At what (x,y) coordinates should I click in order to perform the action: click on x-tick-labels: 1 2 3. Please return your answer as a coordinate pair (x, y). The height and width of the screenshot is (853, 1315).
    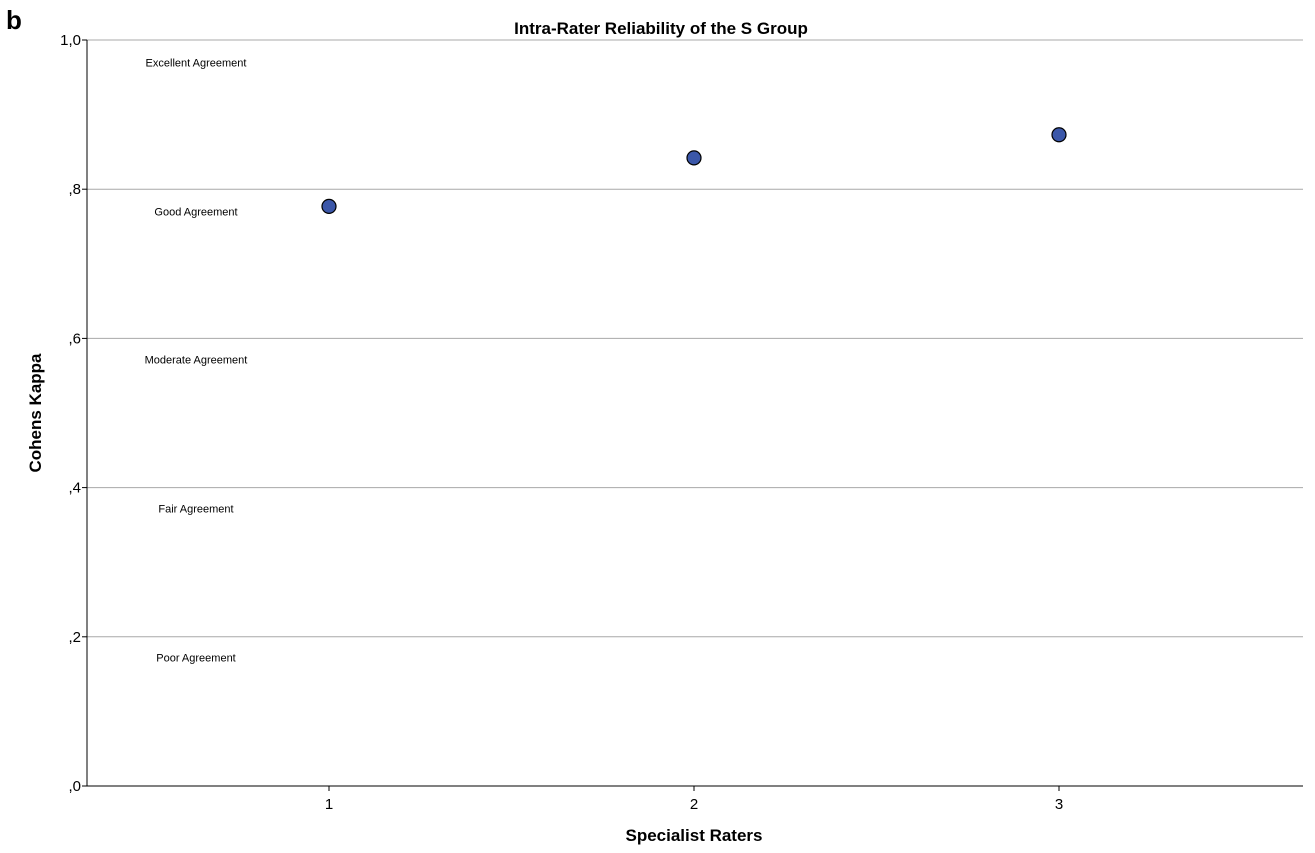
    Looking at the image, I should click on (694, 804).